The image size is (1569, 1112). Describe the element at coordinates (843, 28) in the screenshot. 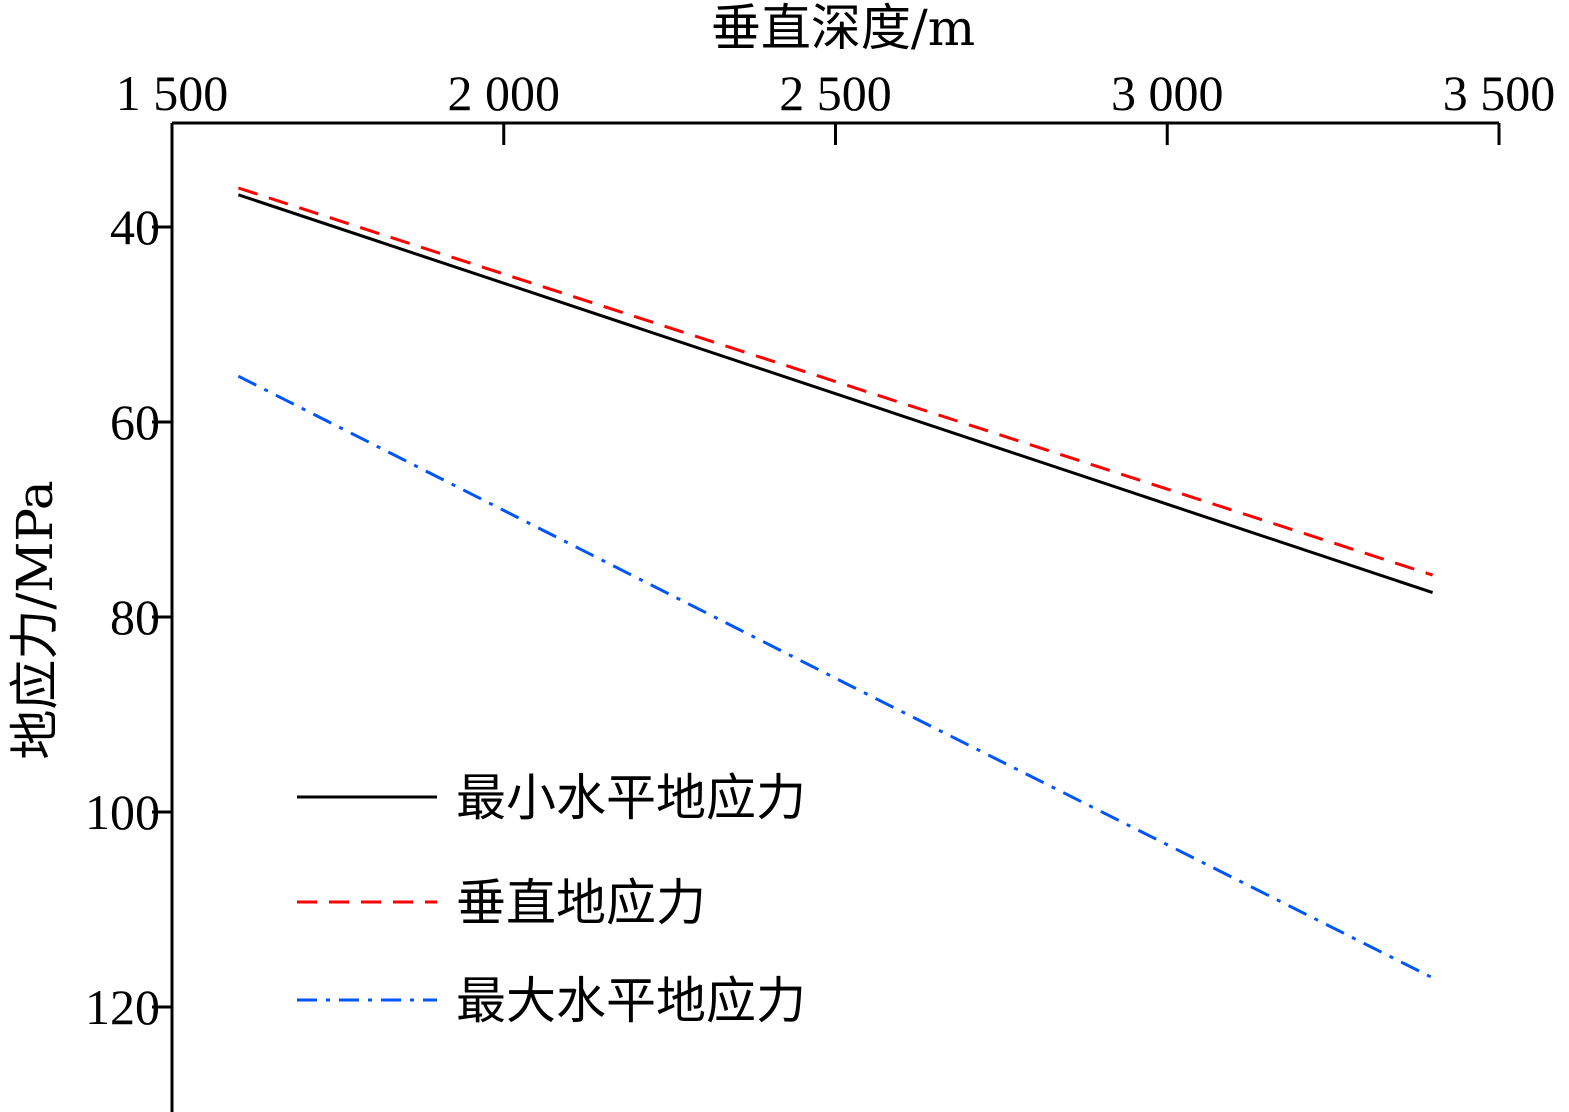

I see `x-axis-title: 垂直深度/m` at that location.